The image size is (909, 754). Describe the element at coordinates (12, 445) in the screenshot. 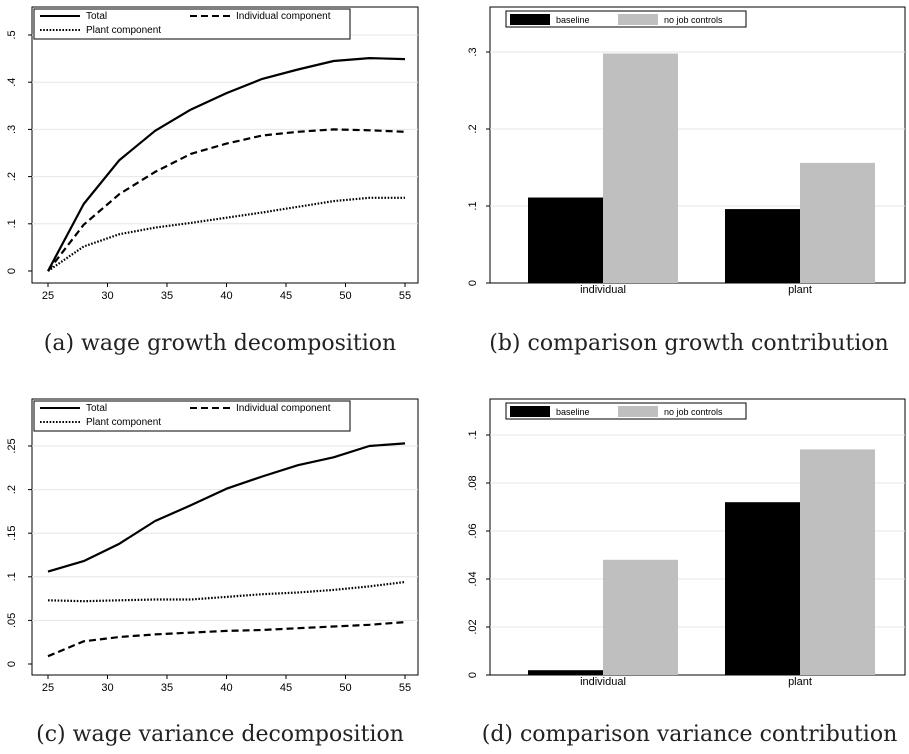

I see `y-tick-label: .25` at that location.